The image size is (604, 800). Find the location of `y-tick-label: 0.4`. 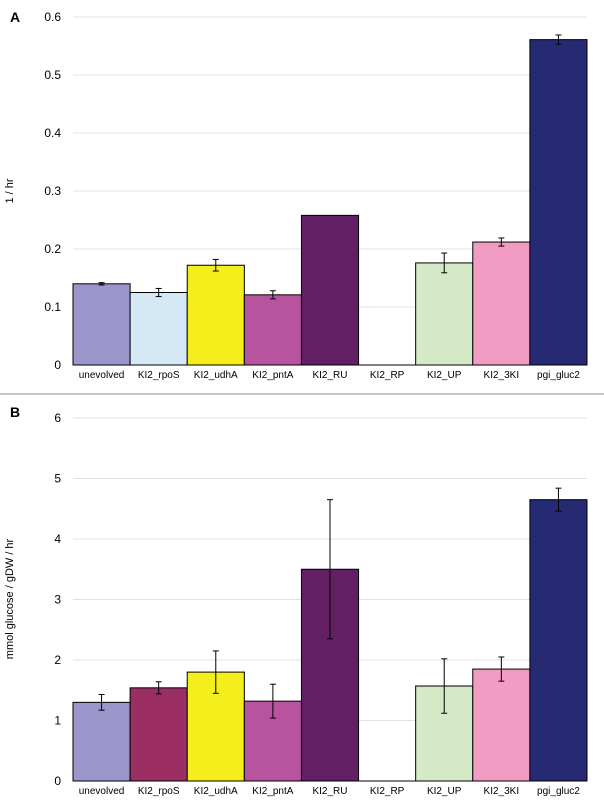

y-tick-label: 0.4 is located at coordinates (52, 133).